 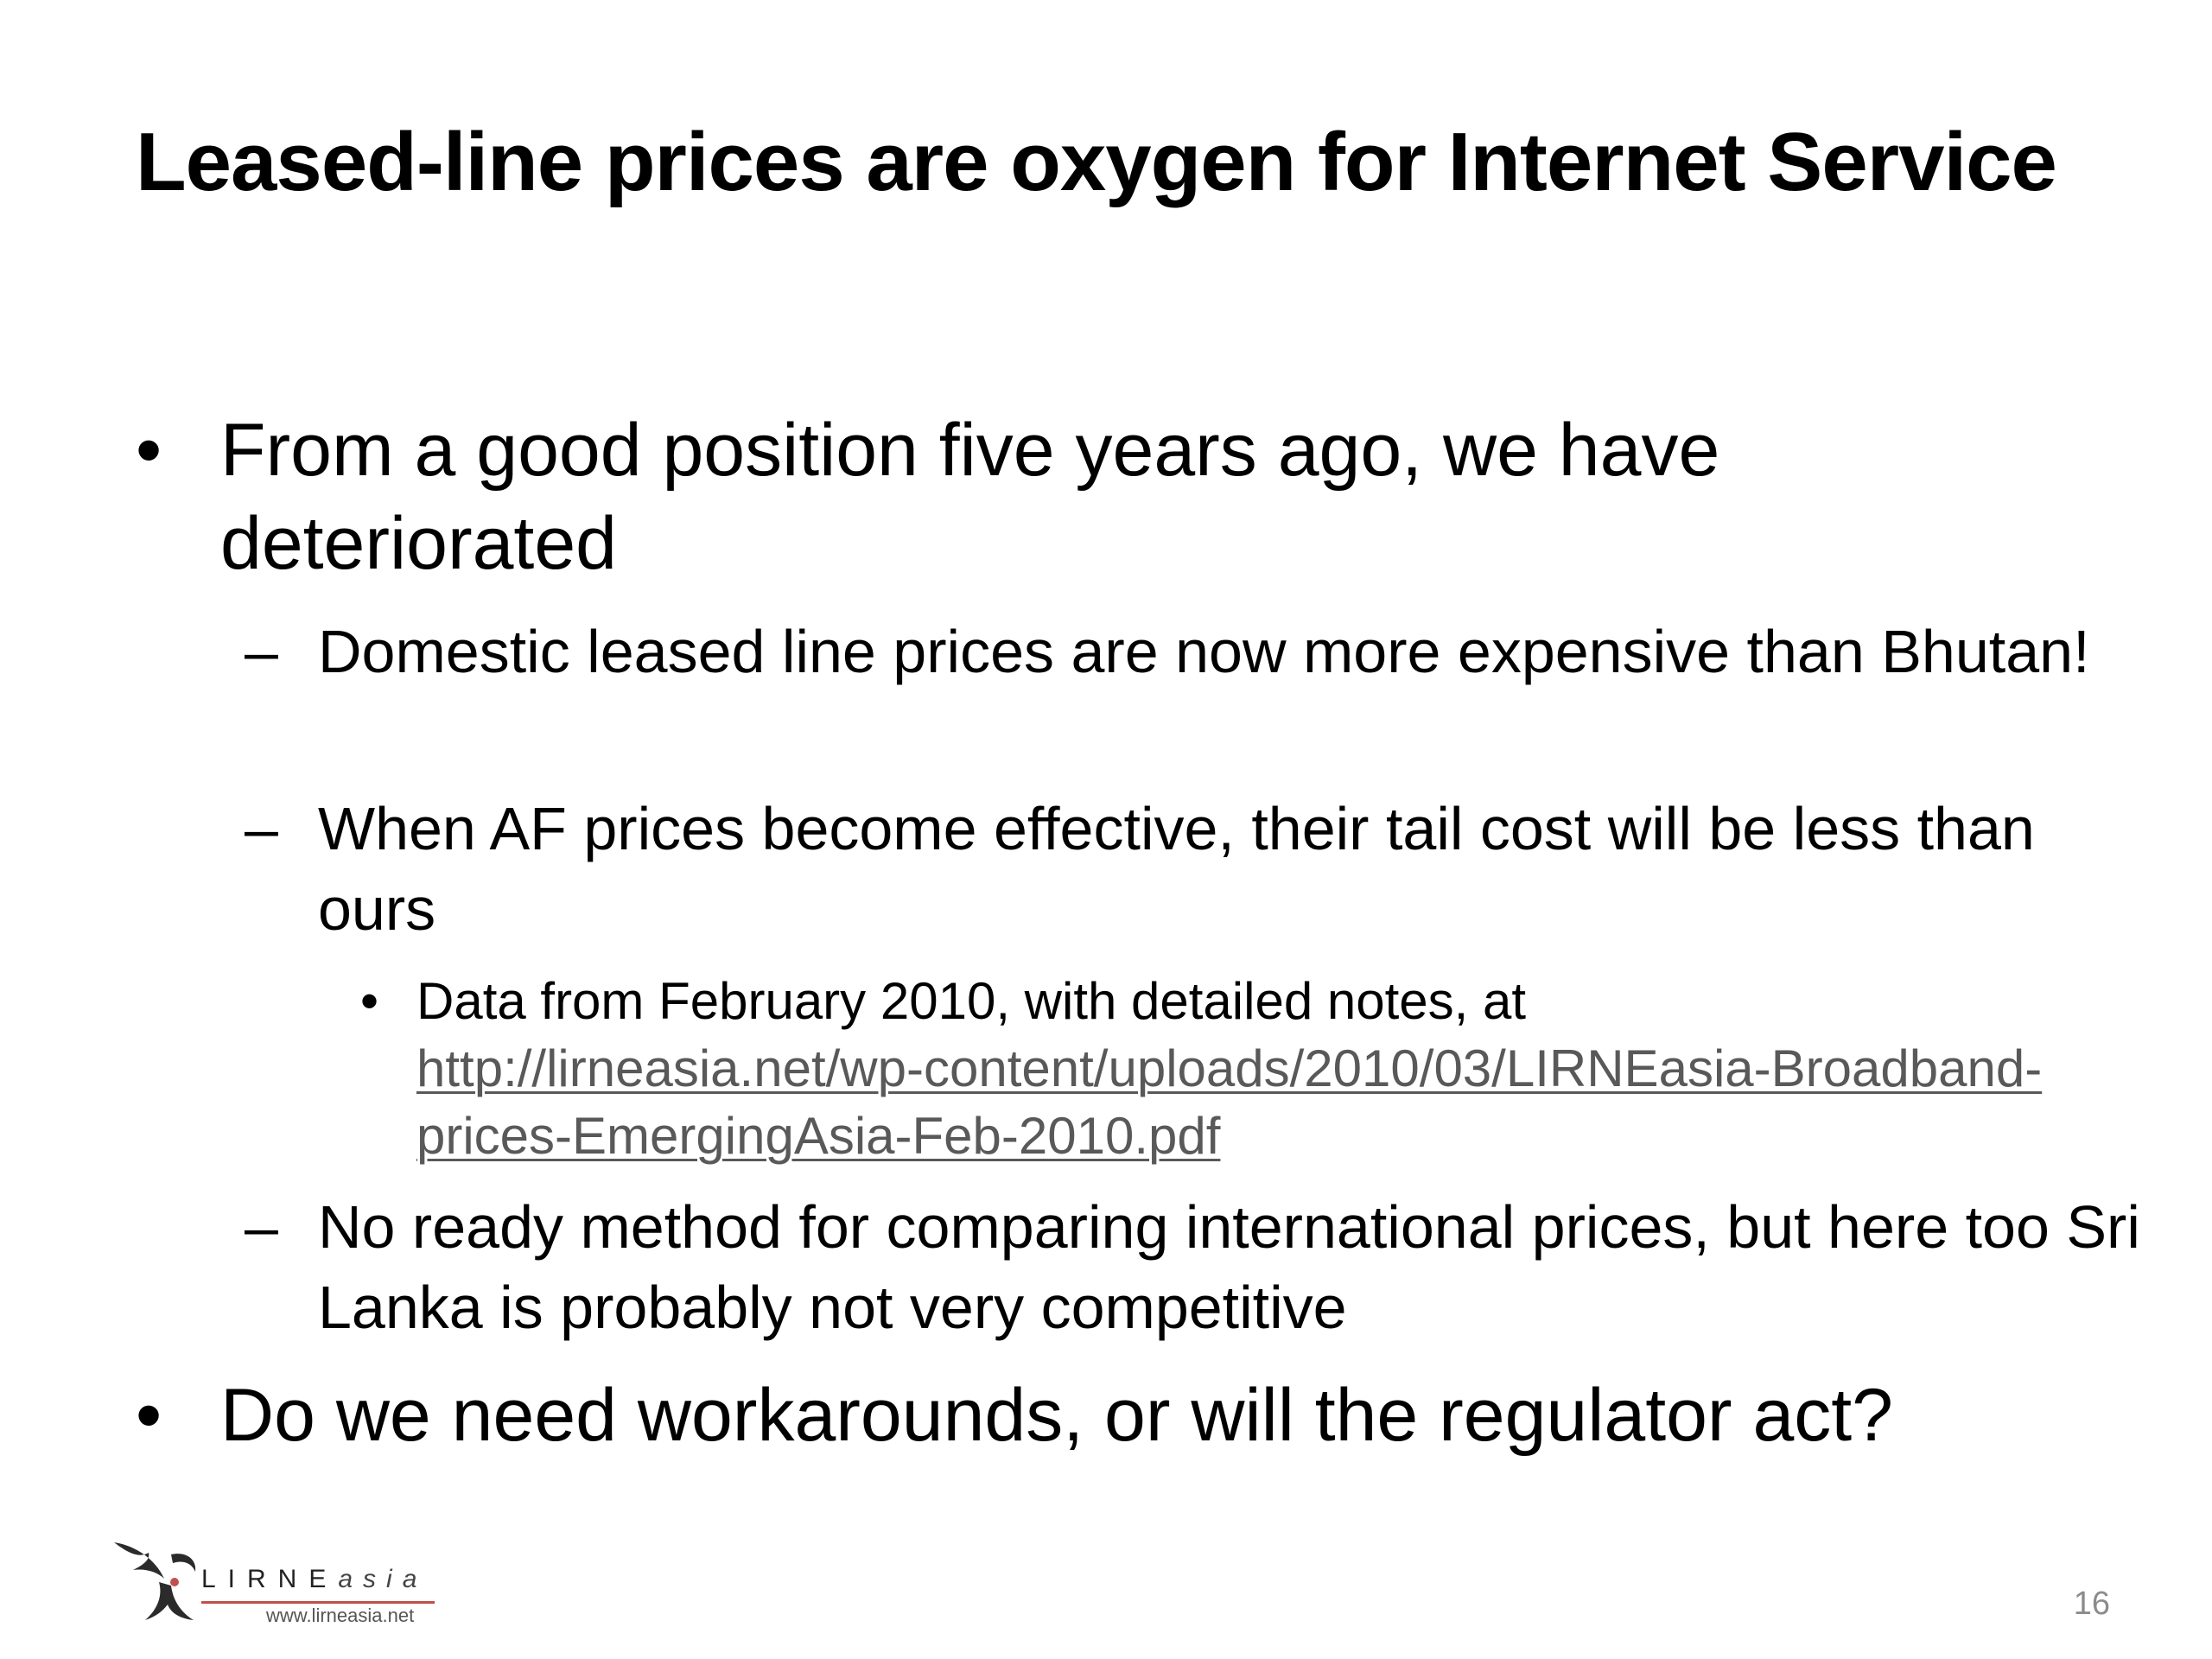 I want to click on logo-name-suffix: asia, so click(x=383, y=1579).